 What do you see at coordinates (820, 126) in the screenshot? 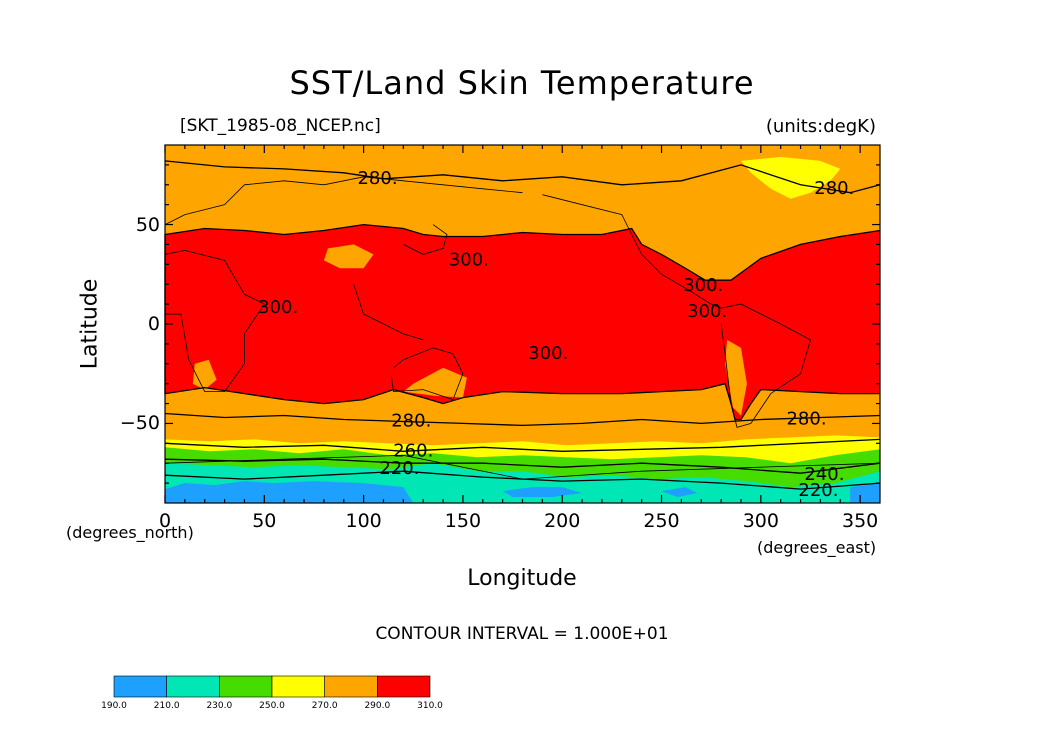
I see `units-label: (units:degK)` at bounding box center [820, 126].